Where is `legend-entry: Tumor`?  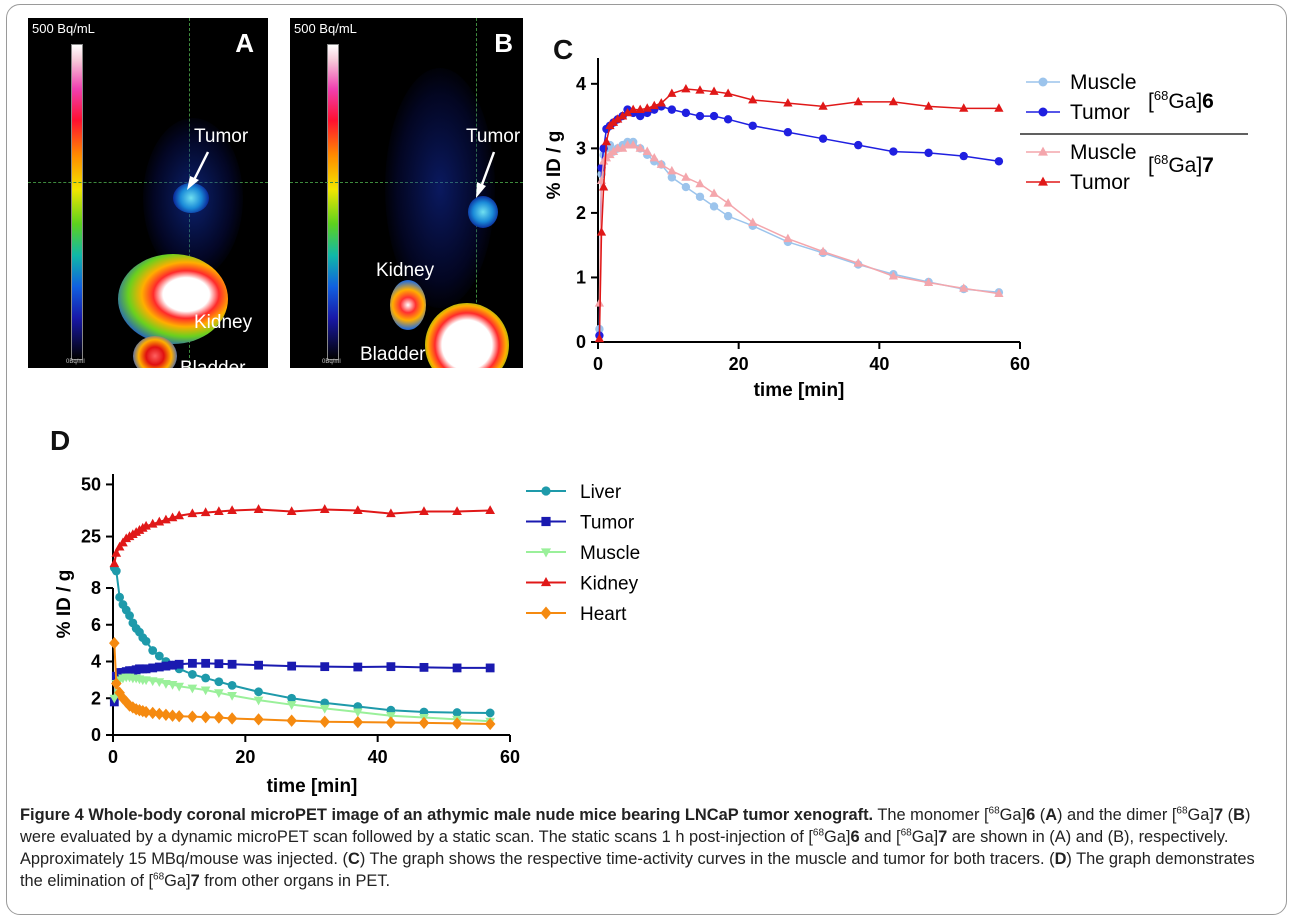
legend-entry: Tumor is located at coordinates (1100, 182).